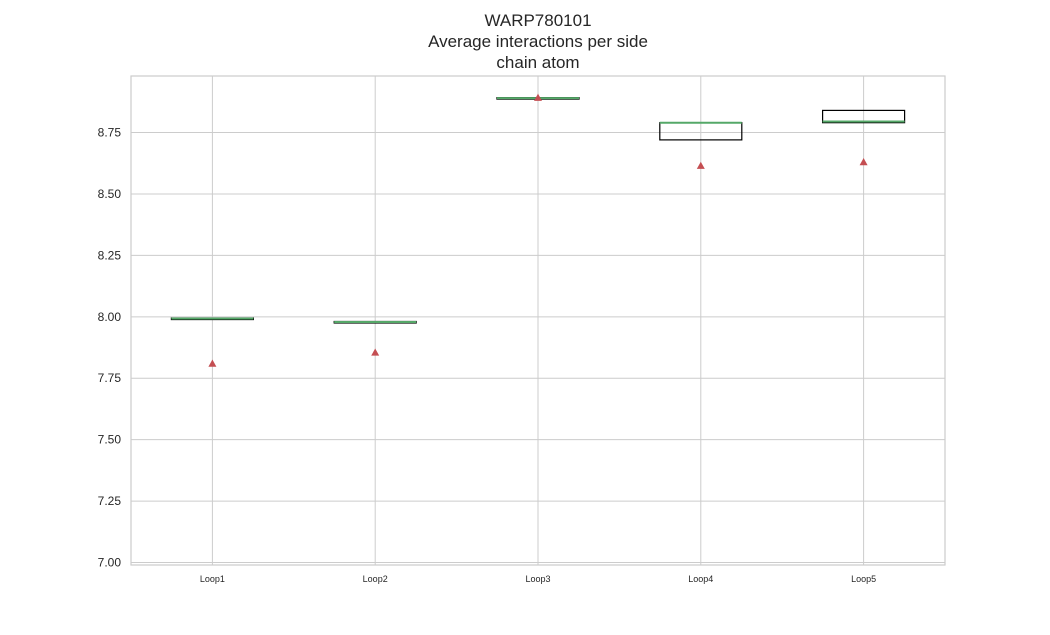 This screenshot has width=1050, height=635. I want to click on chart-title-line-1: WARP780101, so click(537, 20).